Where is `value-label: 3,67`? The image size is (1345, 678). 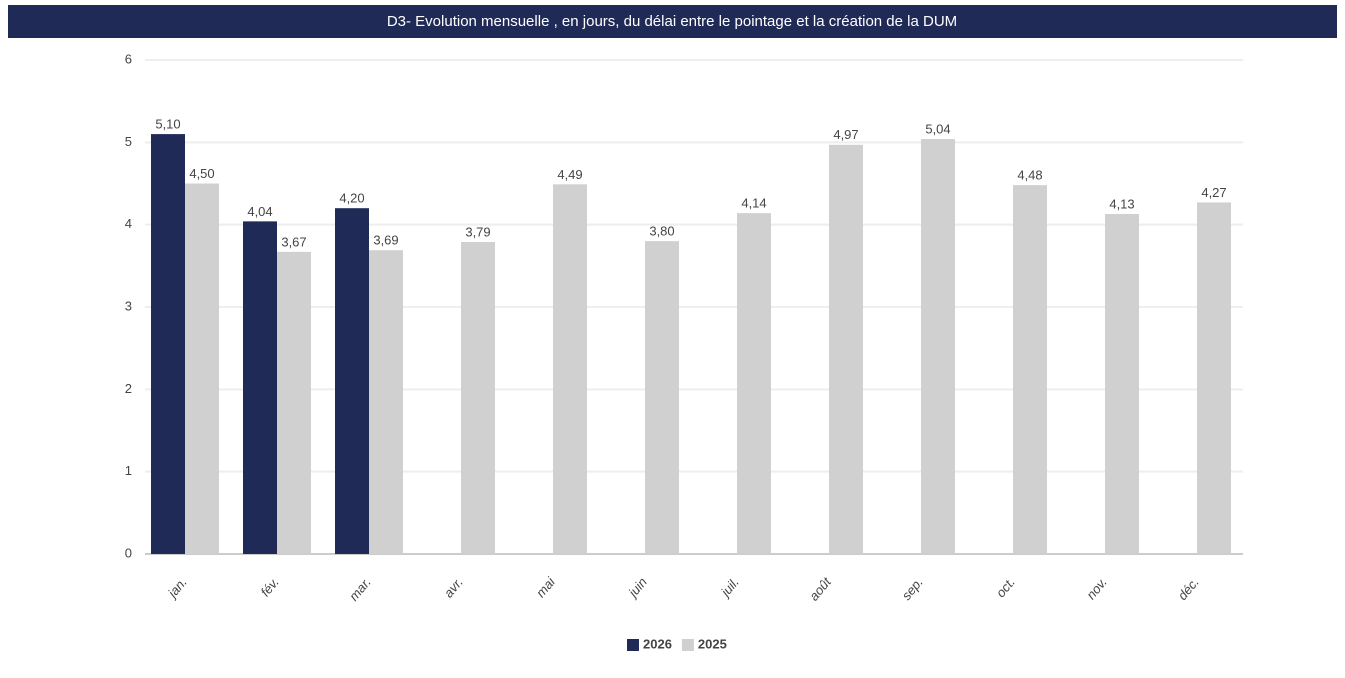
value-label: 3,67 is located at coordinates (293, 241).